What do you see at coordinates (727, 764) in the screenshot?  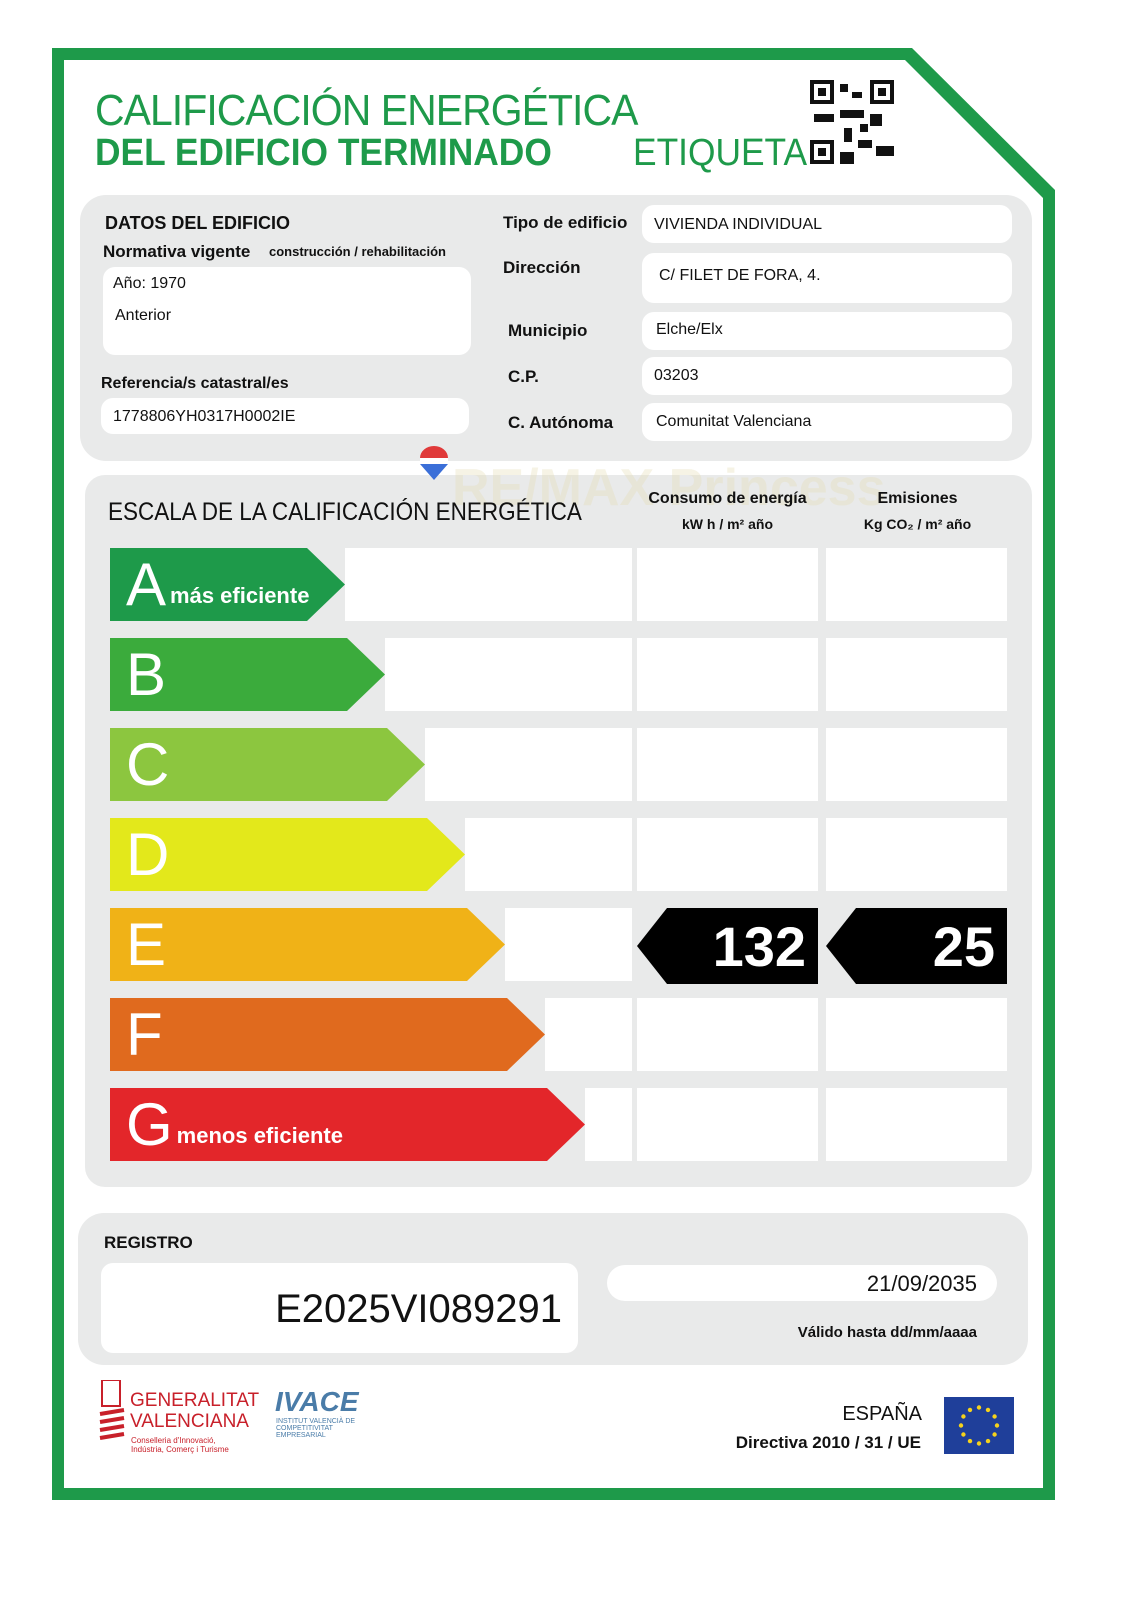 I see `consumo-cell-C` at bounding box center [727, 764].